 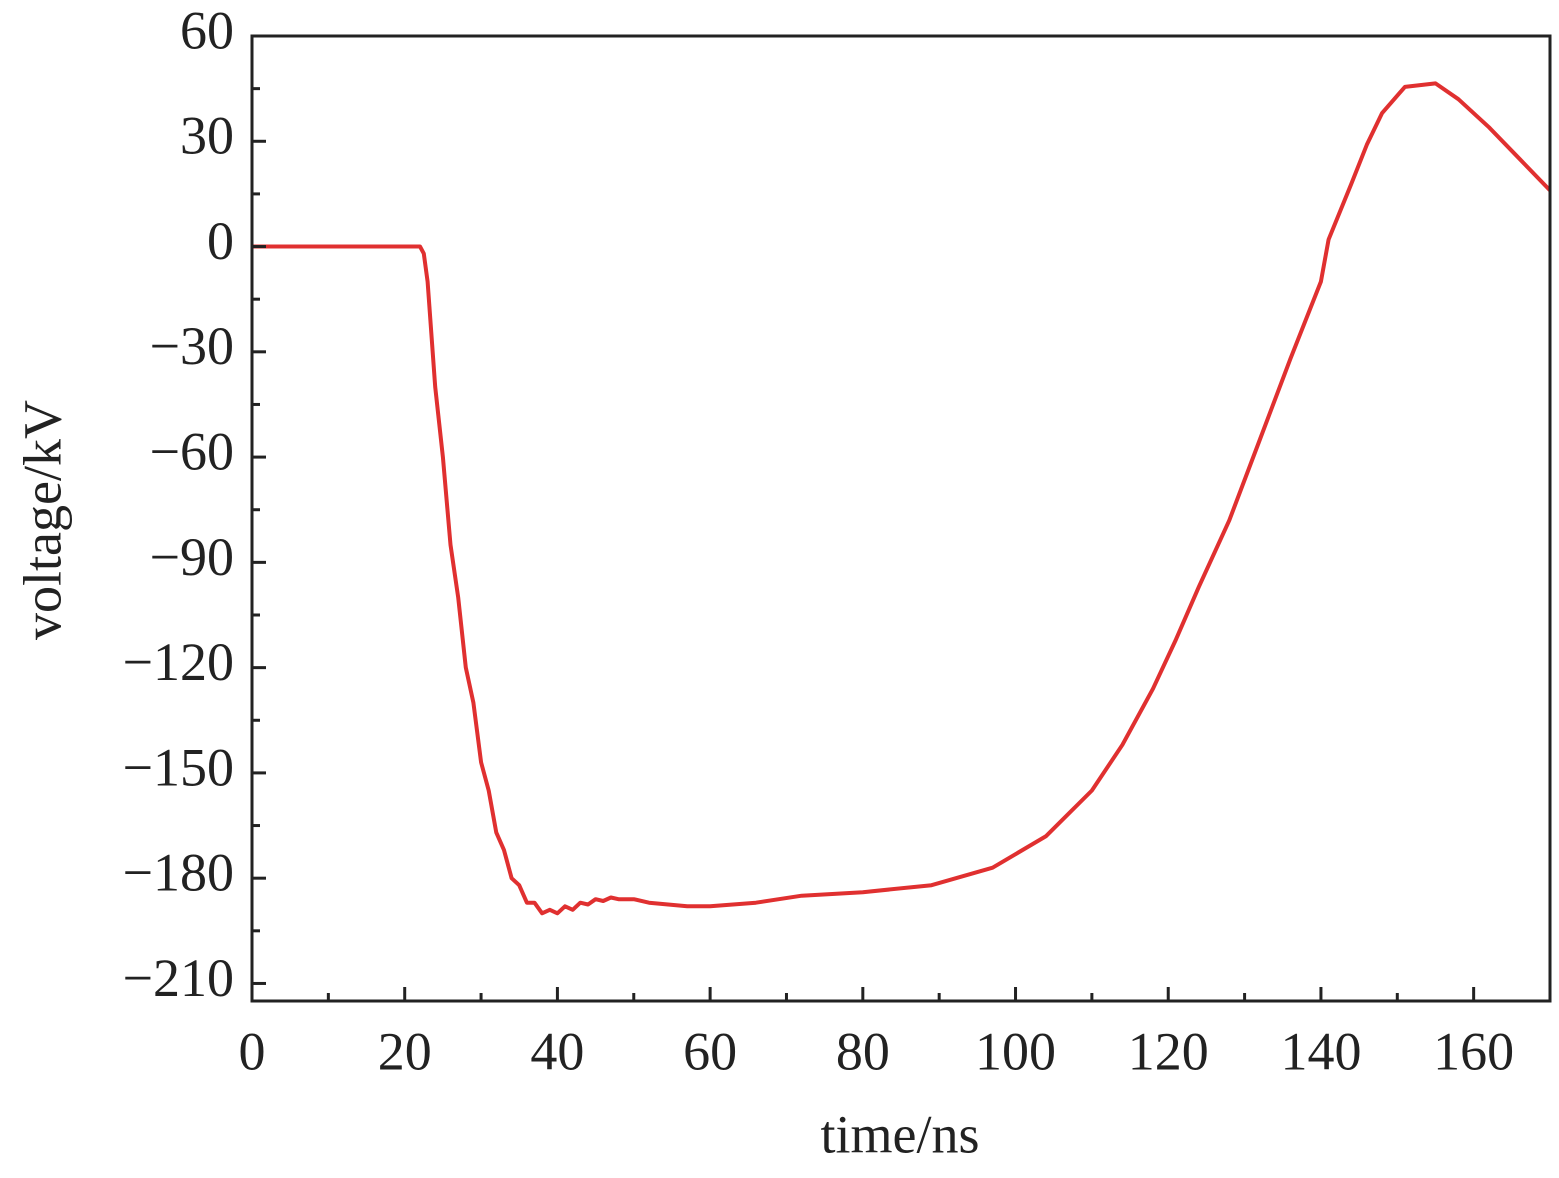 I want to click on y-axis-label: voltage/kV, so click(x=42, y=520).